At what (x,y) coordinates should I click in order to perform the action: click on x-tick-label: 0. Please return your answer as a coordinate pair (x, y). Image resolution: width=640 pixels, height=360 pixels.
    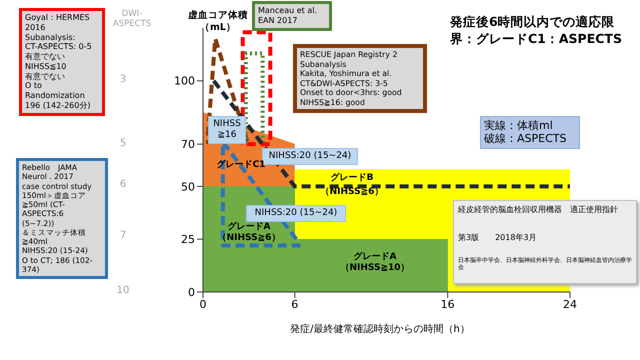
    Looking at the image, I should click on (203, 304).